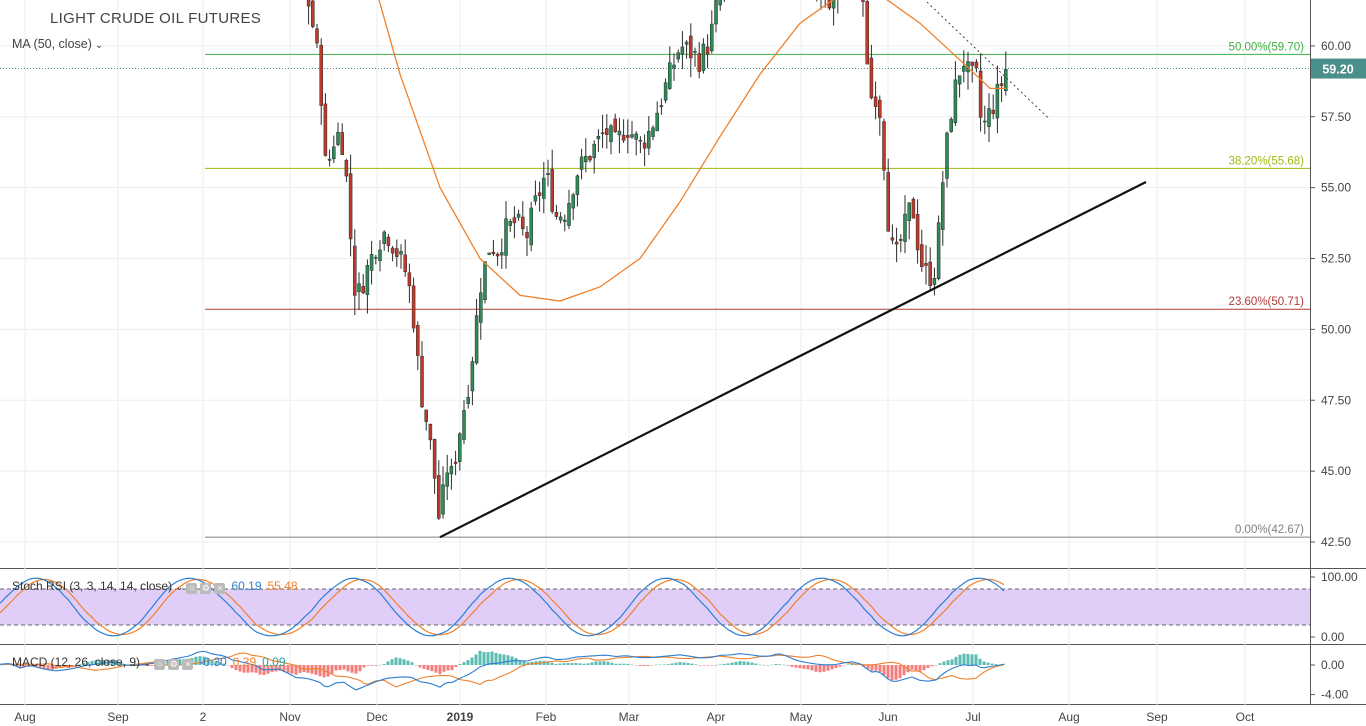 The width and height of the screenshot is (1366, 726). I want to click on ma-indicator-label: MA (50, close) ⌄, so click(57, 44).